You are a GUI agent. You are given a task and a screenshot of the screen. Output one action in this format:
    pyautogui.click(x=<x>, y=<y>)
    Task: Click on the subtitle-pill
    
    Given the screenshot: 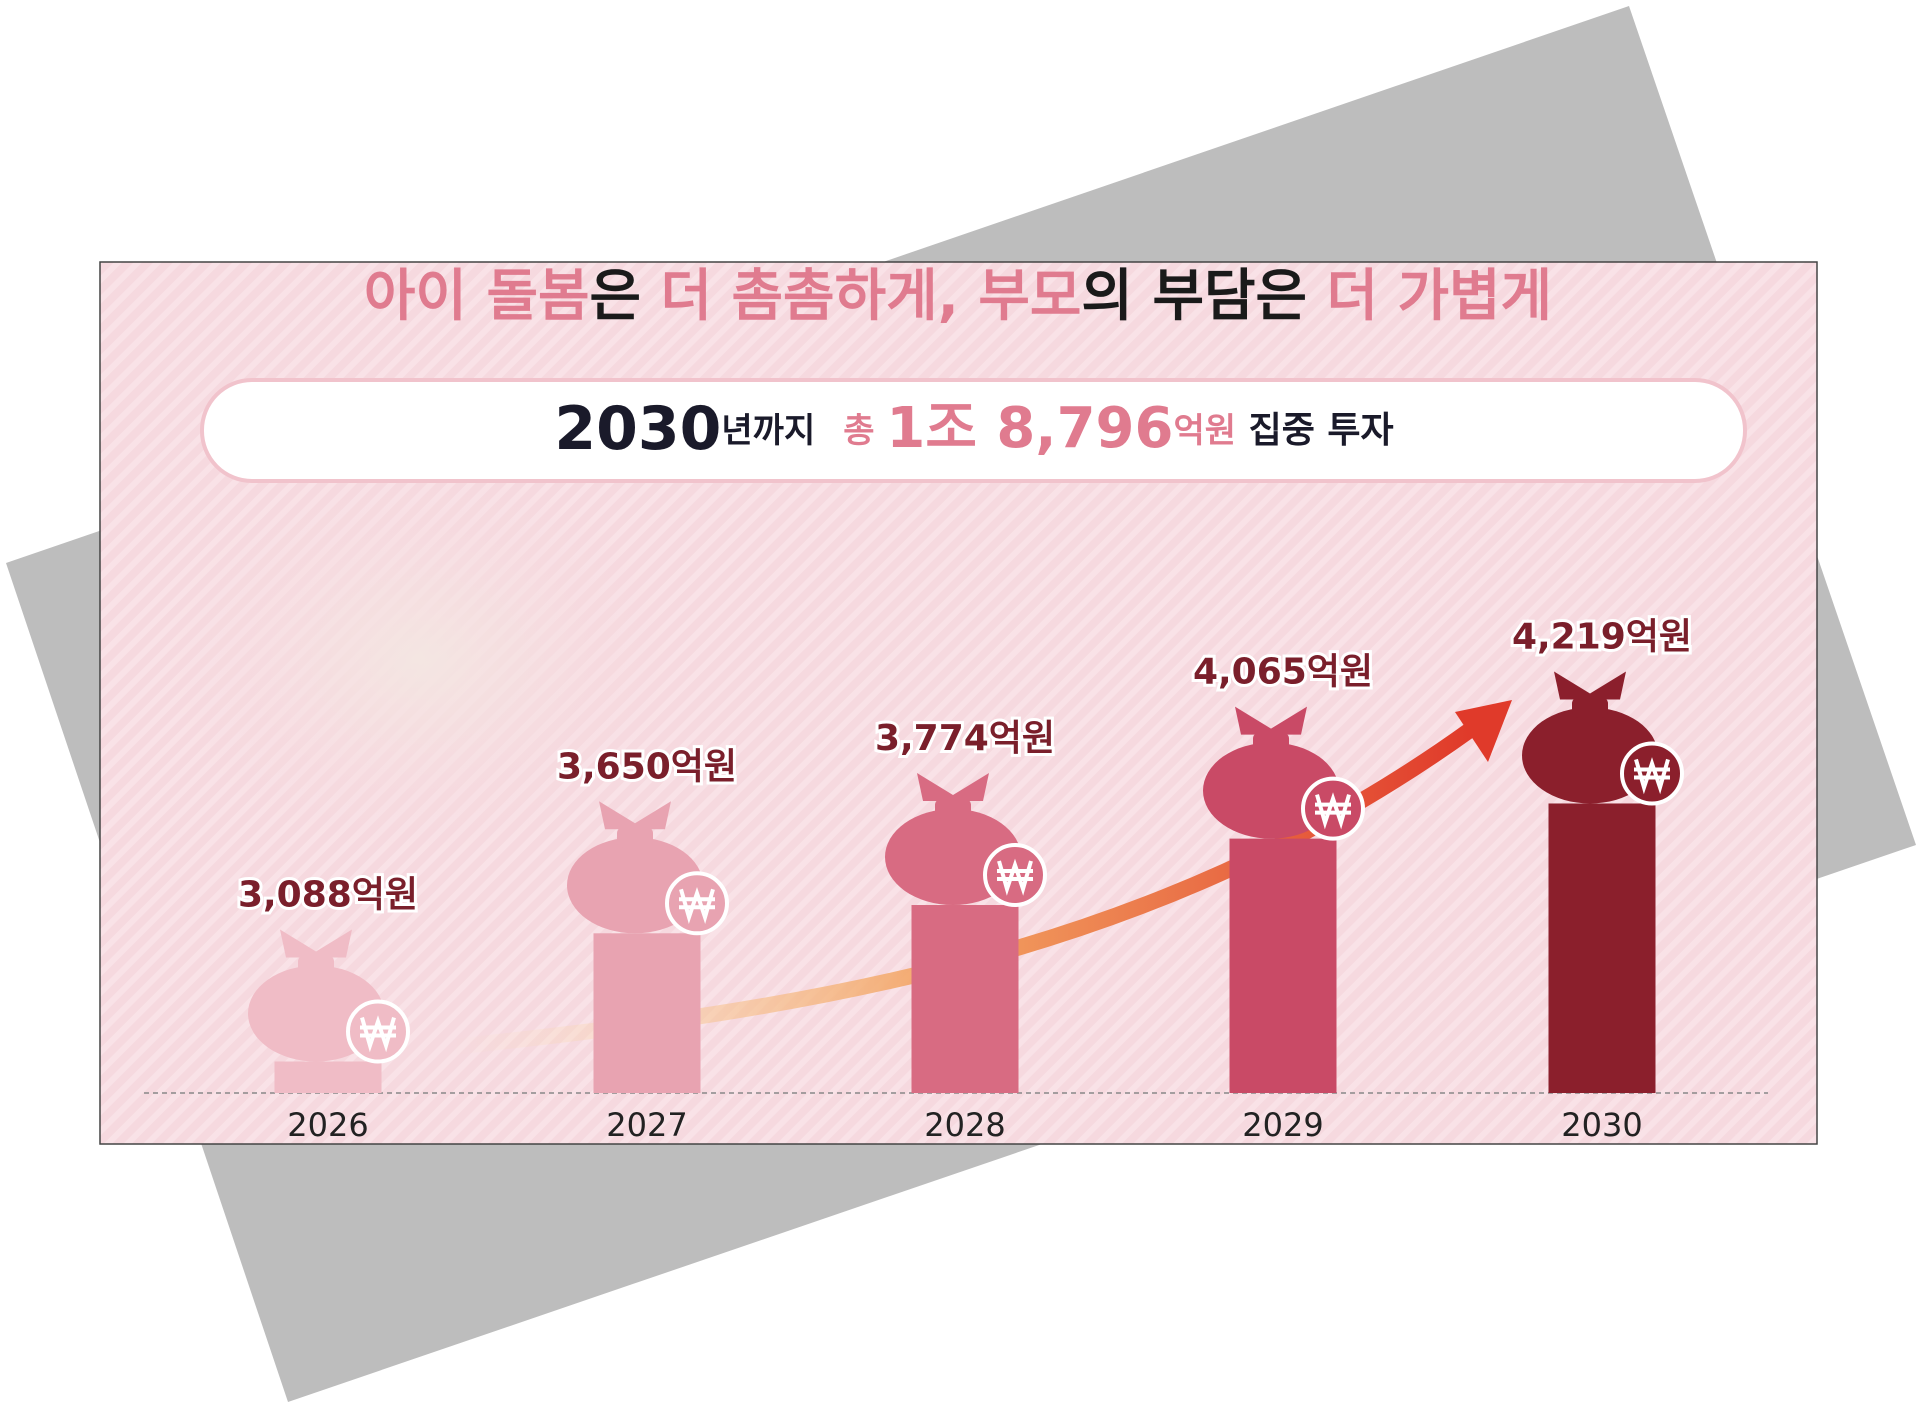 What is the action you would take?
    pyautogui.click(x=973, y=430)
    